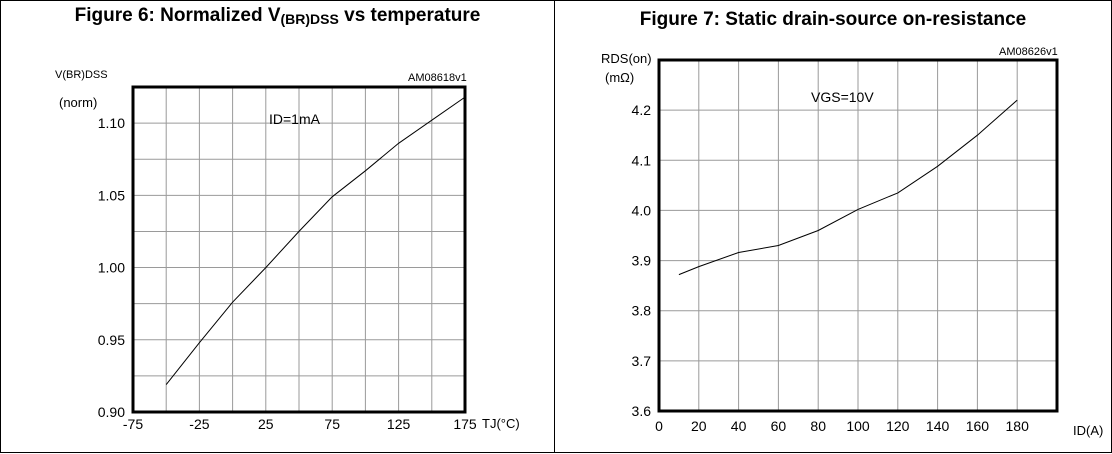 This screenshot has width=1112, height=454. What do you see at coordinates (938, 426) in the screenshot?
I see `x-tick-label: 140` at bounding box center [938, 426].